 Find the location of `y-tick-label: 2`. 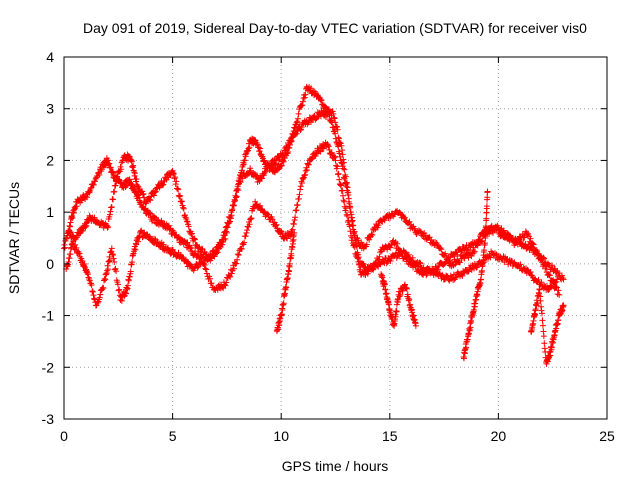

y-tick-label: 2 is located at coordinates (50, 160).